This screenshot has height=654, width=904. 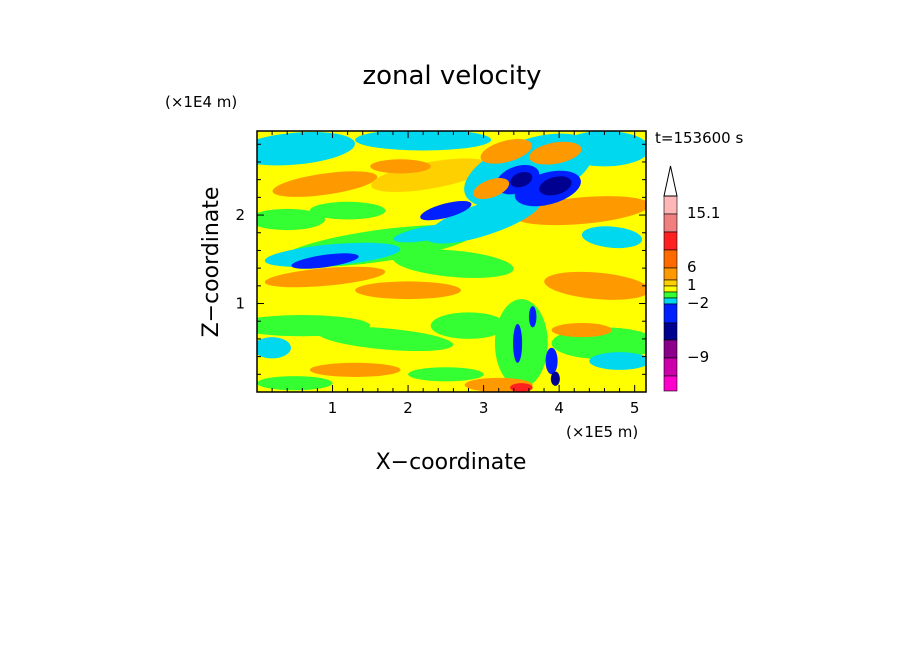 I want to click on colorbar-label: 6, so click(x=692, y=267).